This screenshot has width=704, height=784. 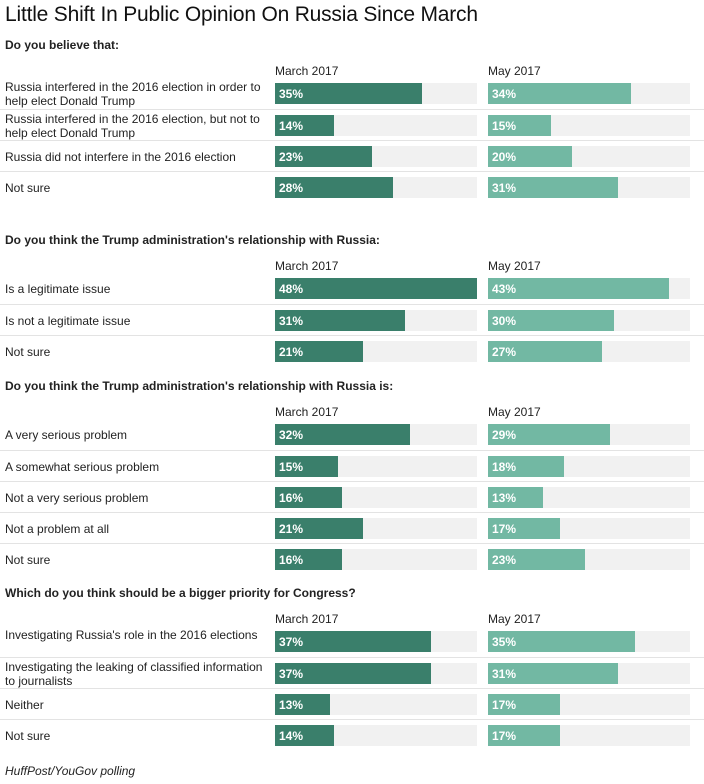 I want to click on bar-track-march: 48%, so click(x=376, y=288).